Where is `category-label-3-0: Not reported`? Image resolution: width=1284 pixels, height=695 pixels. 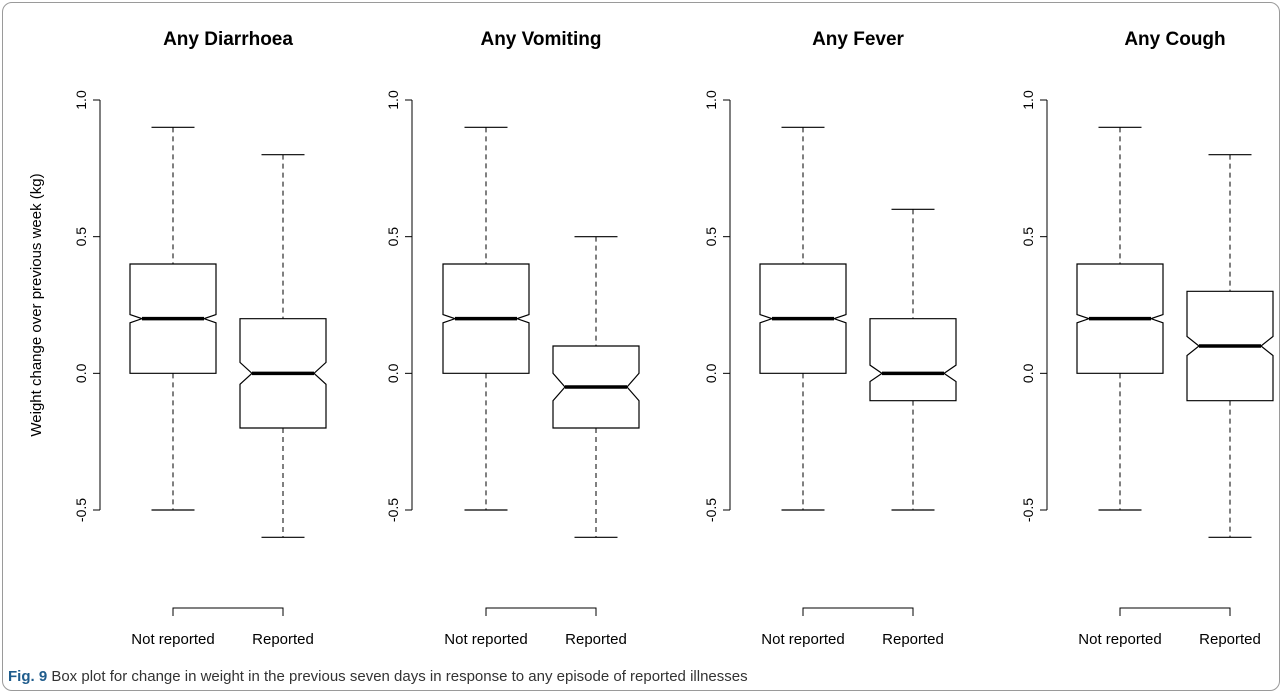
category-label-3-0: Not reported is located at coordinates (1119, 639).